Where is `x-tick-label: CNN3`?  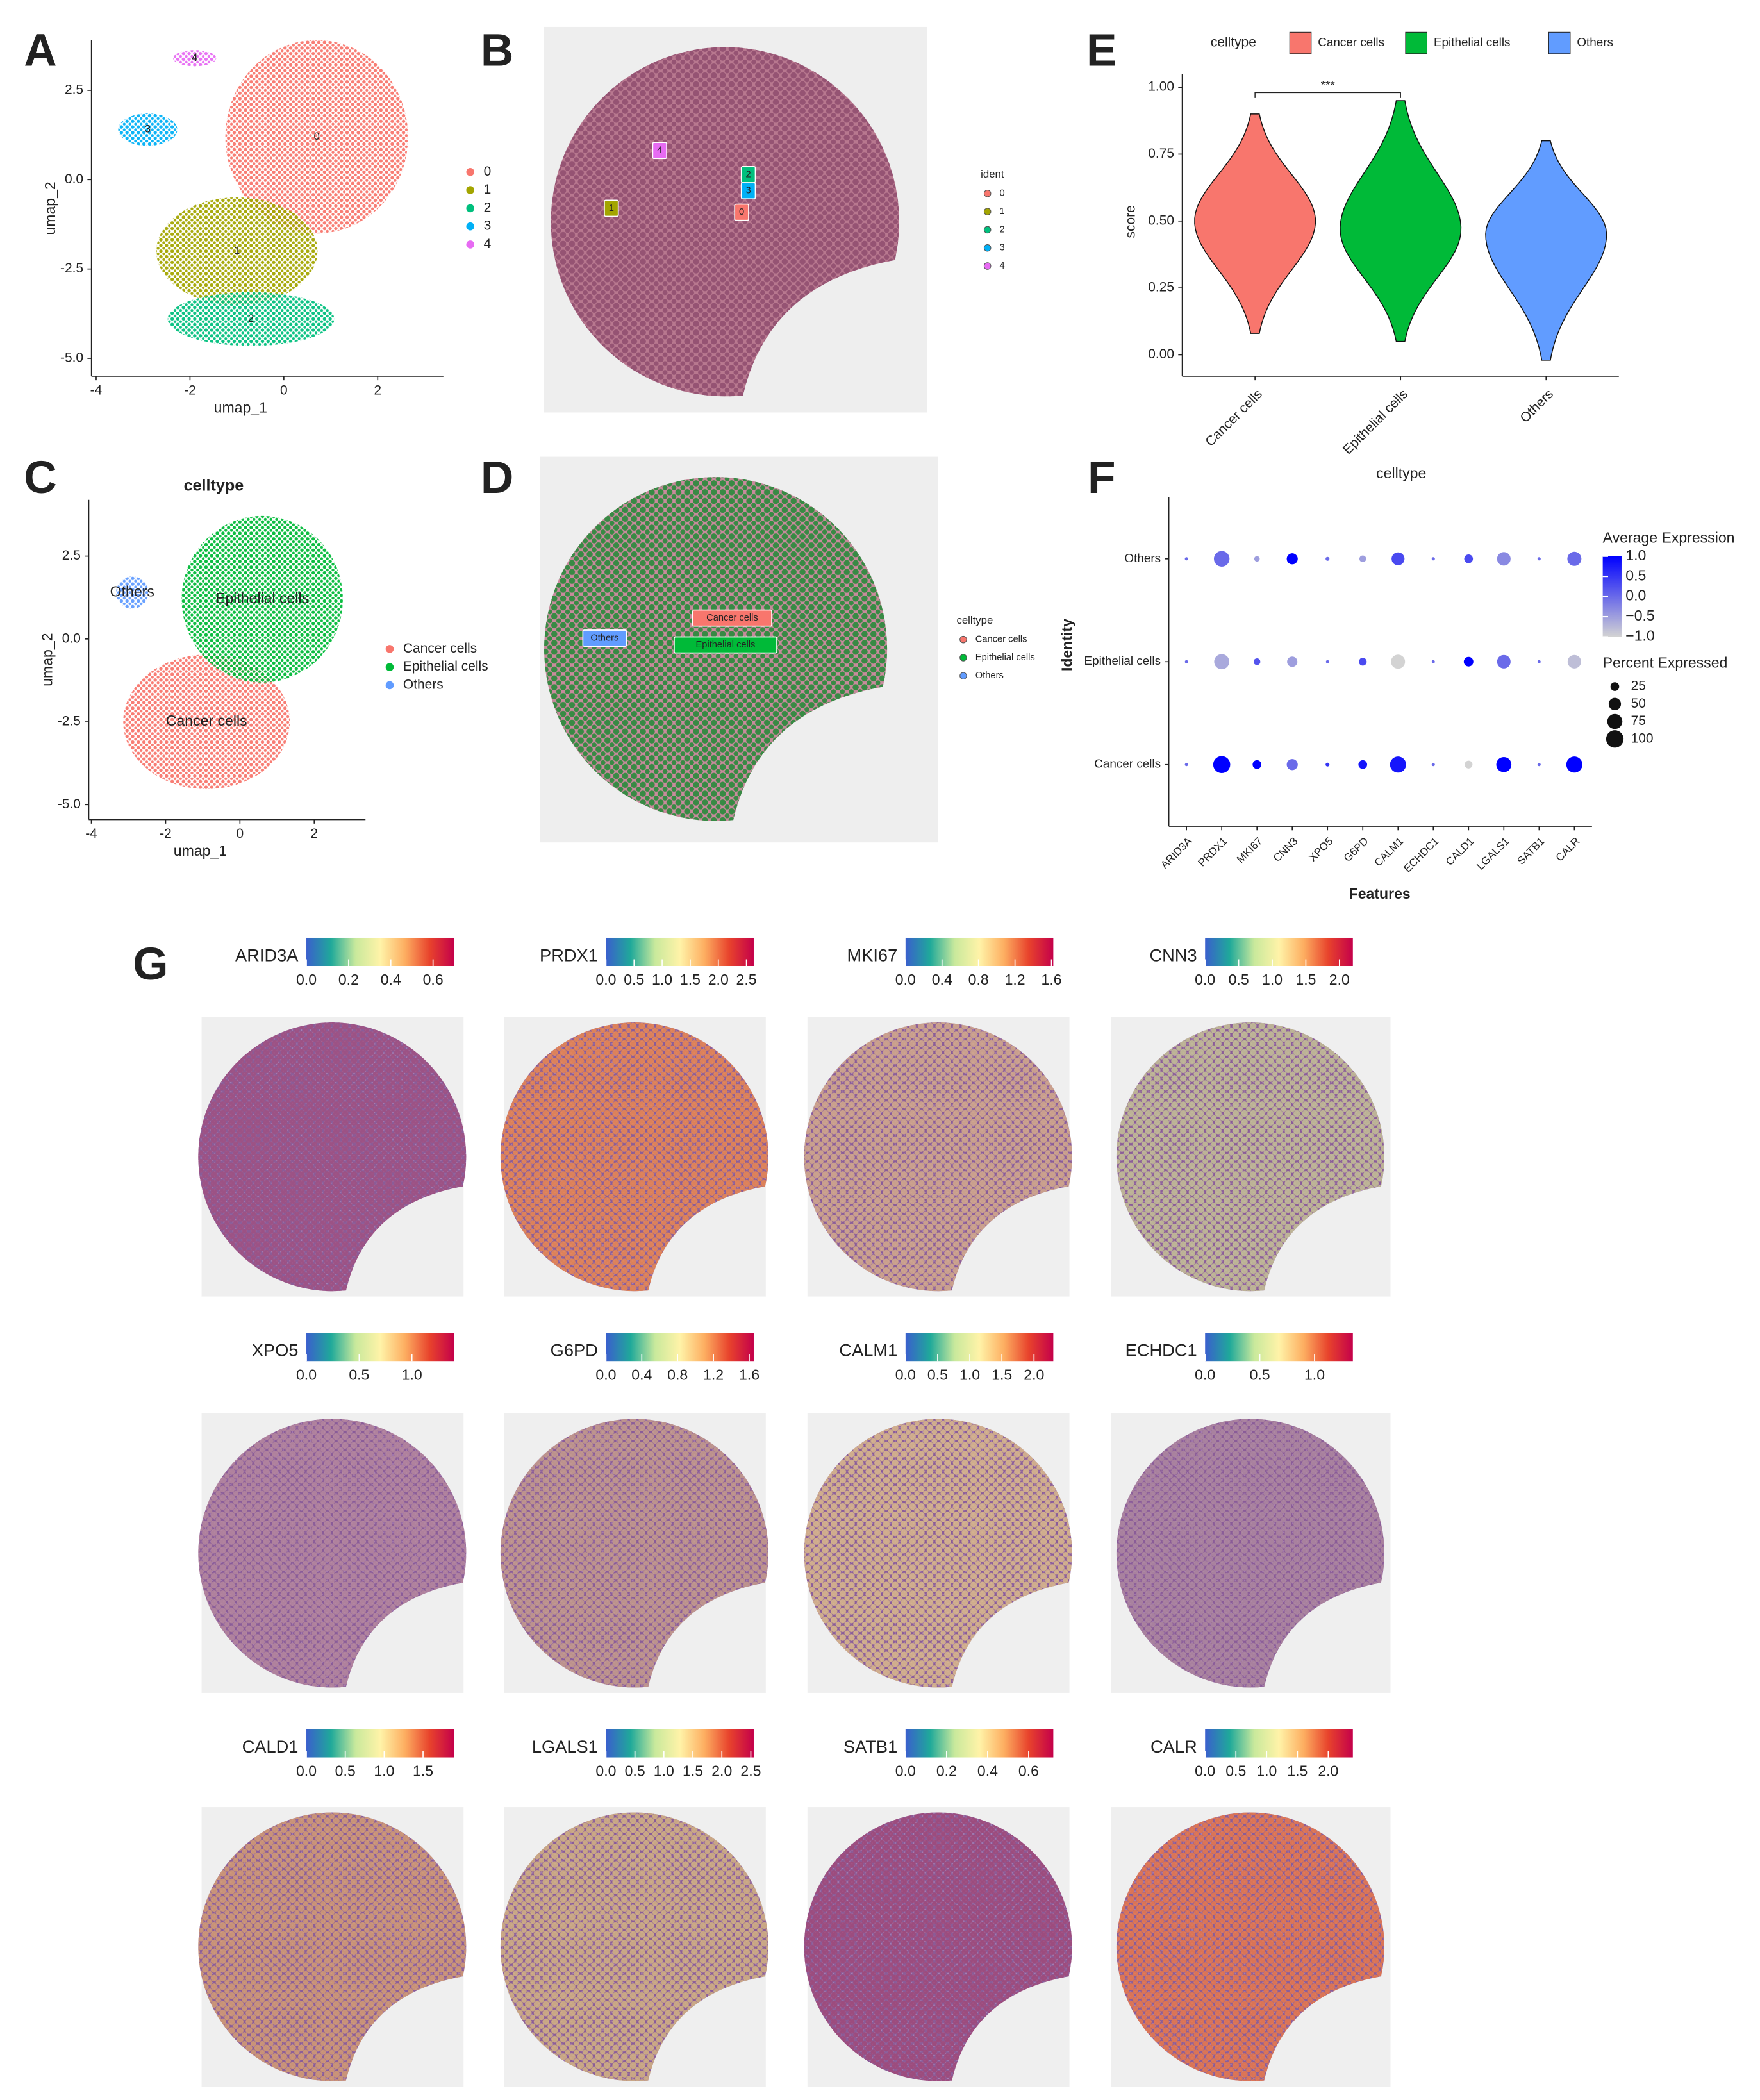
x-tick-label: CNN3 is located at coordinates (1285, 850).